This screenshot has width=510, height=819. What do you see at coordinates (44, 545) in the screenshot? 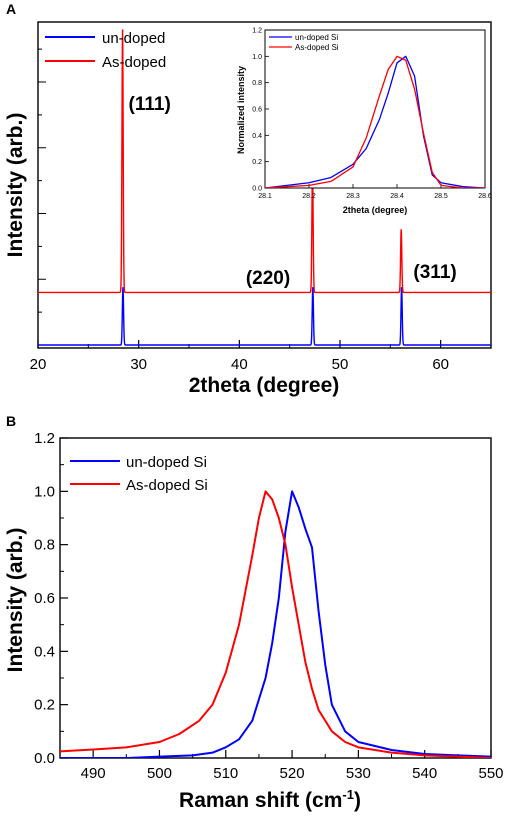
I see `panel-b-y-tick-label: 0.8` at bounding box center [44, 545].